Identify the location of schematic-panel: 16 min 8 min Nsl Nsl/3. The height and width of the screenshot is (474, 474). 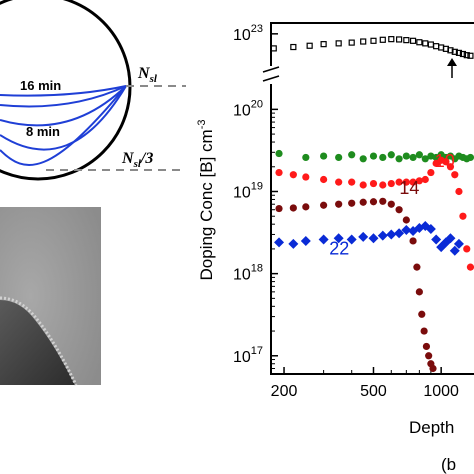
(93, 90).